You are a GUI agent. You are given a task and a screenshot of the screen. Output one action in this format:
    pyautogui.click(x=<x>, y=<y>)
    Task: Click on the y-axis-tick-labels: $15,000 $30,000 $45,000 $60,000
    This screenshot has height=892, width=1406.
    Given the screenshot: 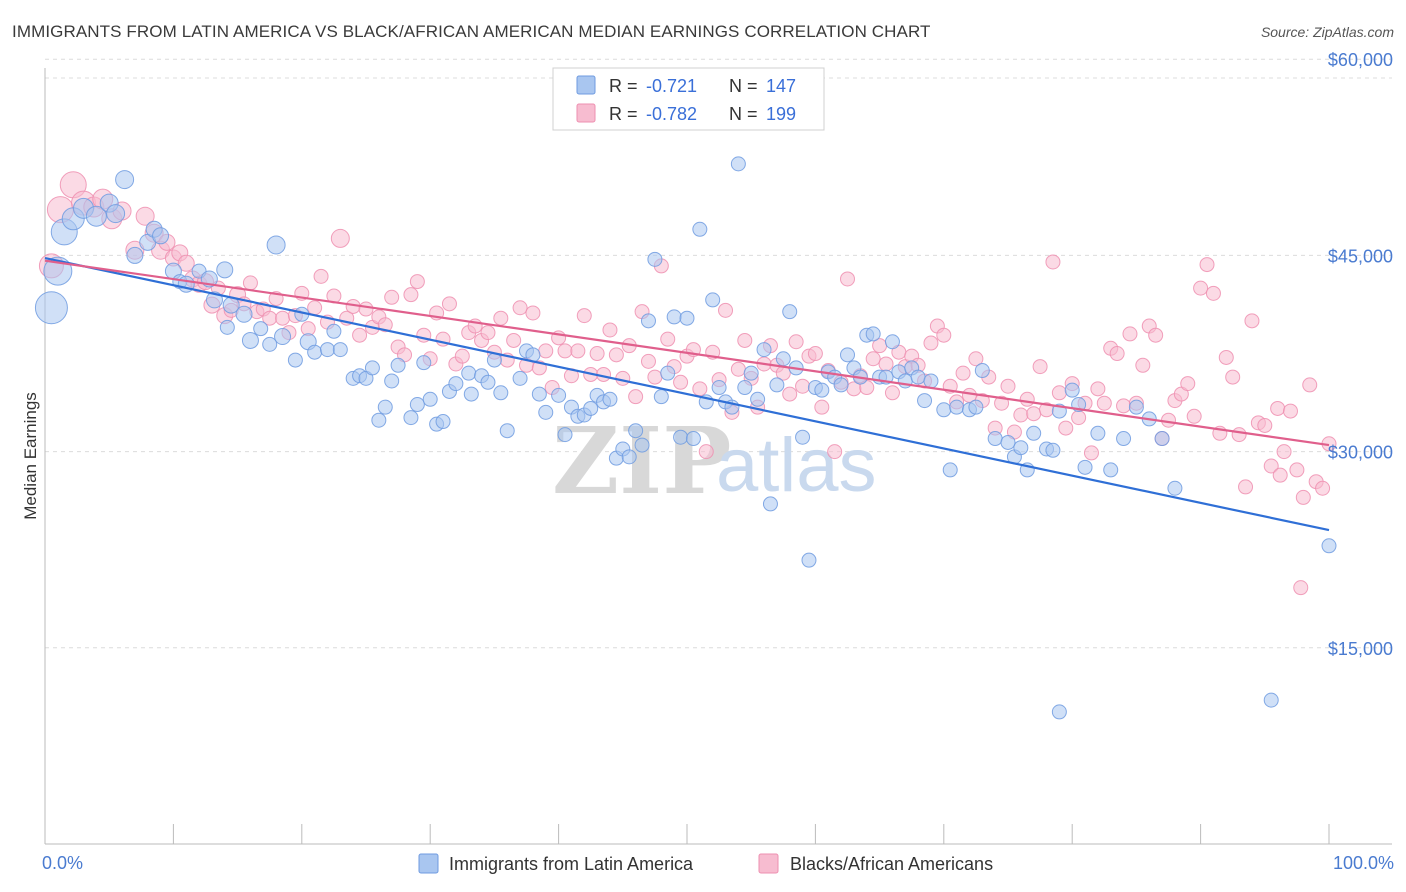 What is the action you would take?
    pyautogui.click(x=1360, y=354)
    